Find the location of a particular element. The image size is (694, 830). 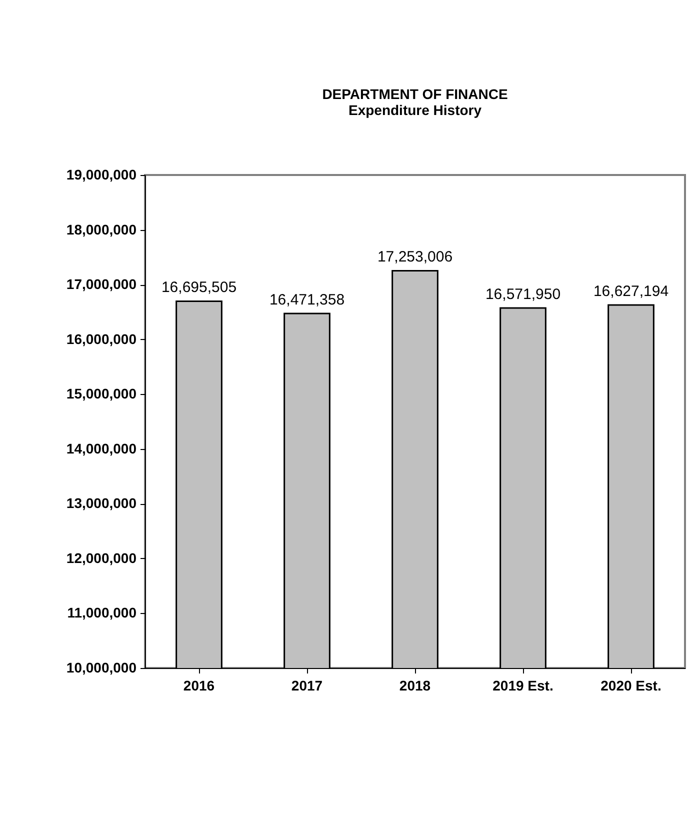

y-tick-label: 10,000,000 is located at coordinates (101, 668).